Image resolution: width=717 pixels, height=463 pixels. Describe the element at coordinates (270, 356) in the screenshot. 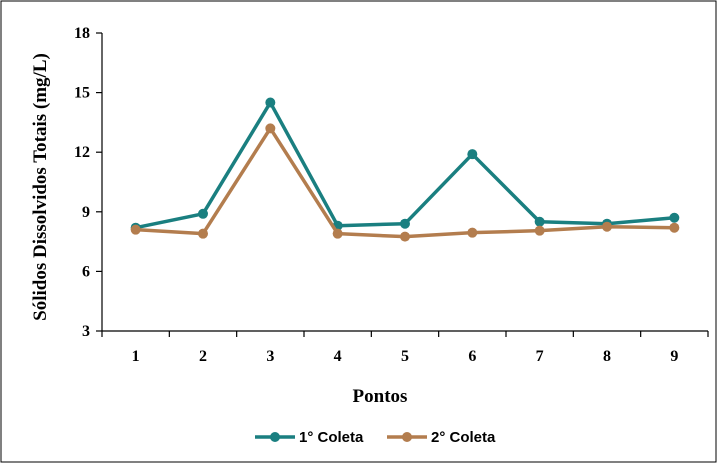

I see `x-tick-label-3: 3` at that location.